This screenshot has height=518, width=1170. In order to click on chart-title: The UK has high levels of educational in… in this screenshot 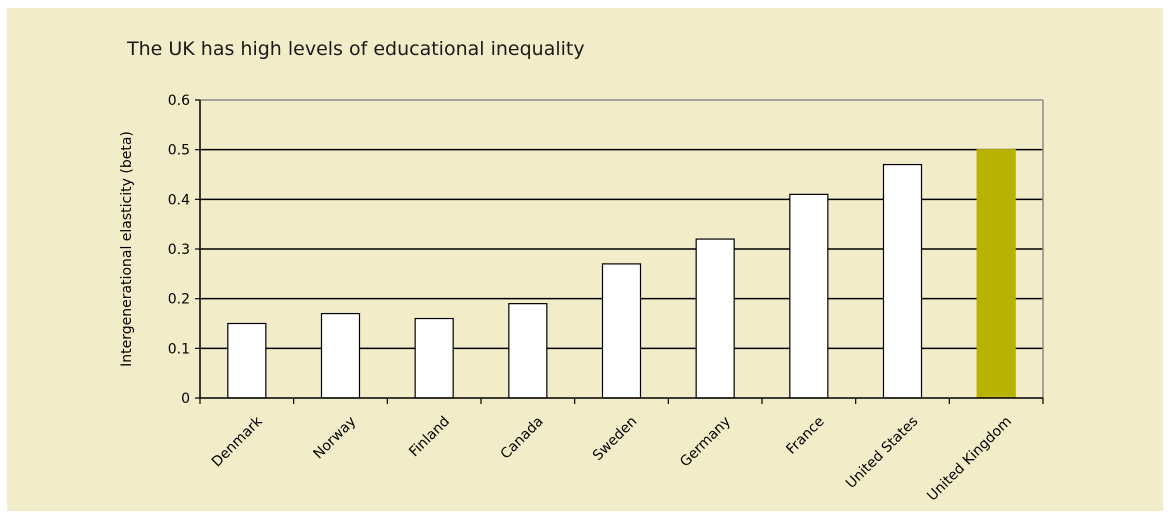, I will do `click(356, 49)`.